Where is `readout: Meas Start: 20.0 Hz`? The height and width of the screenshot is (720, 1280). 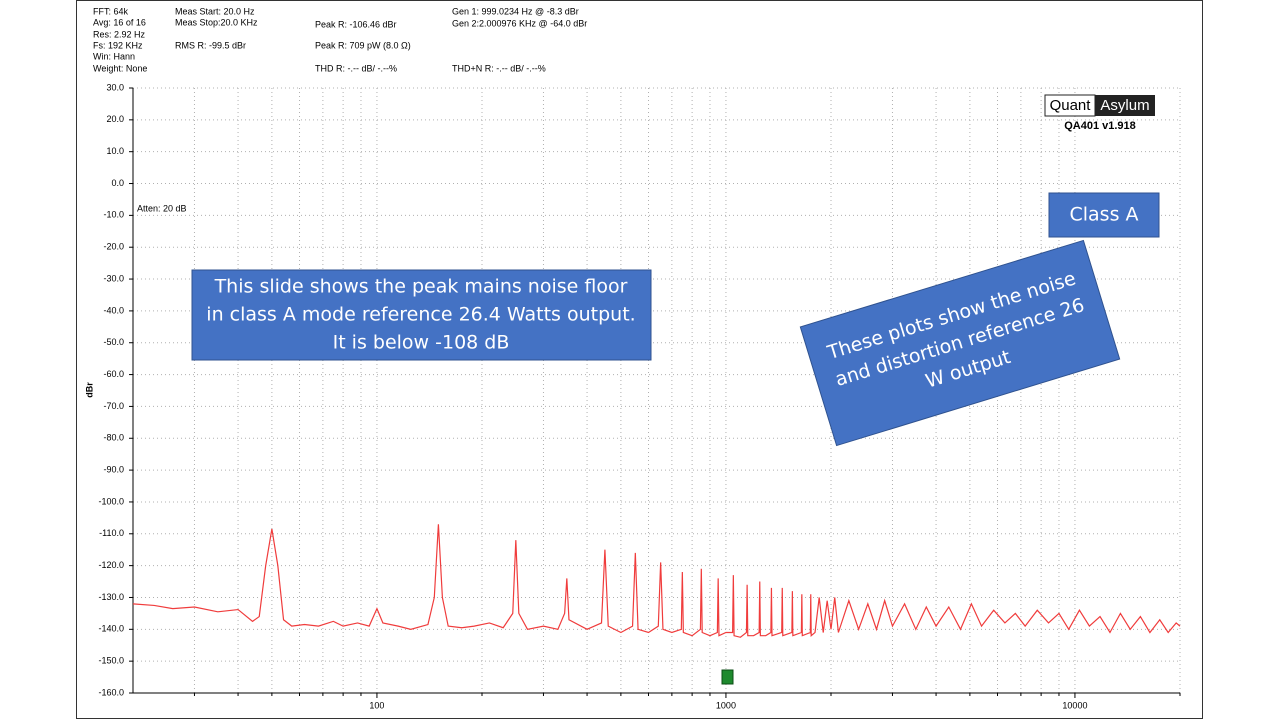
readout: Meas Start: 20.0 Hz is located at coordinates (215, 11).